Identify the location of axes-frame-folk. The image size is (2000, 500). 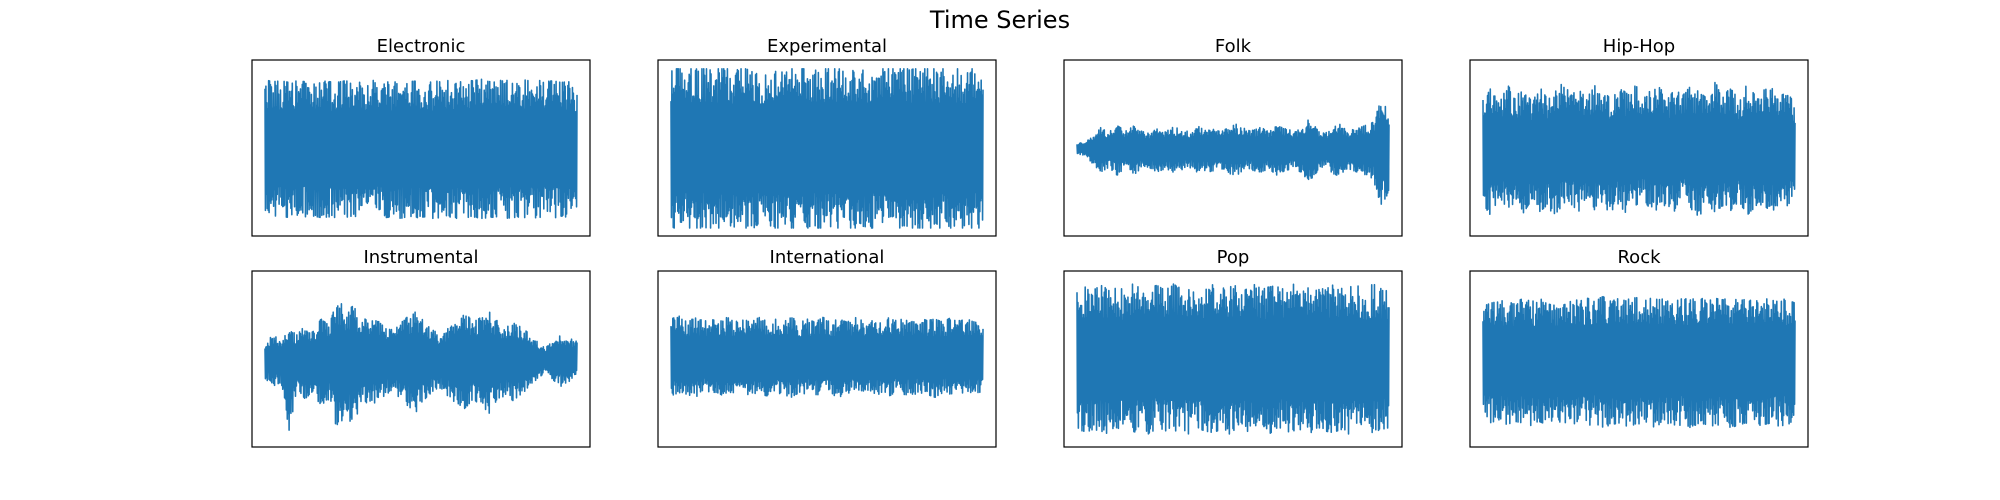
(1233, 148).